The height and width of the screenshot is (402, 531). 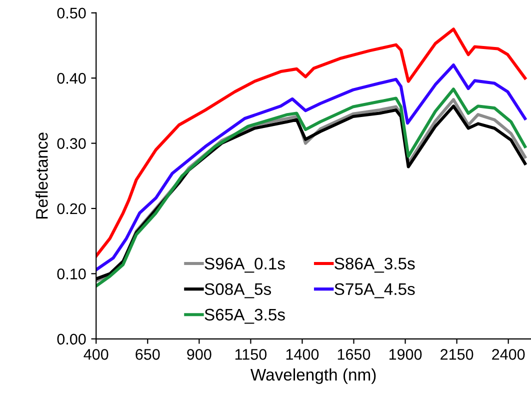 I want to click on y-tick-label: 0.00, so click(x=71, y=339).